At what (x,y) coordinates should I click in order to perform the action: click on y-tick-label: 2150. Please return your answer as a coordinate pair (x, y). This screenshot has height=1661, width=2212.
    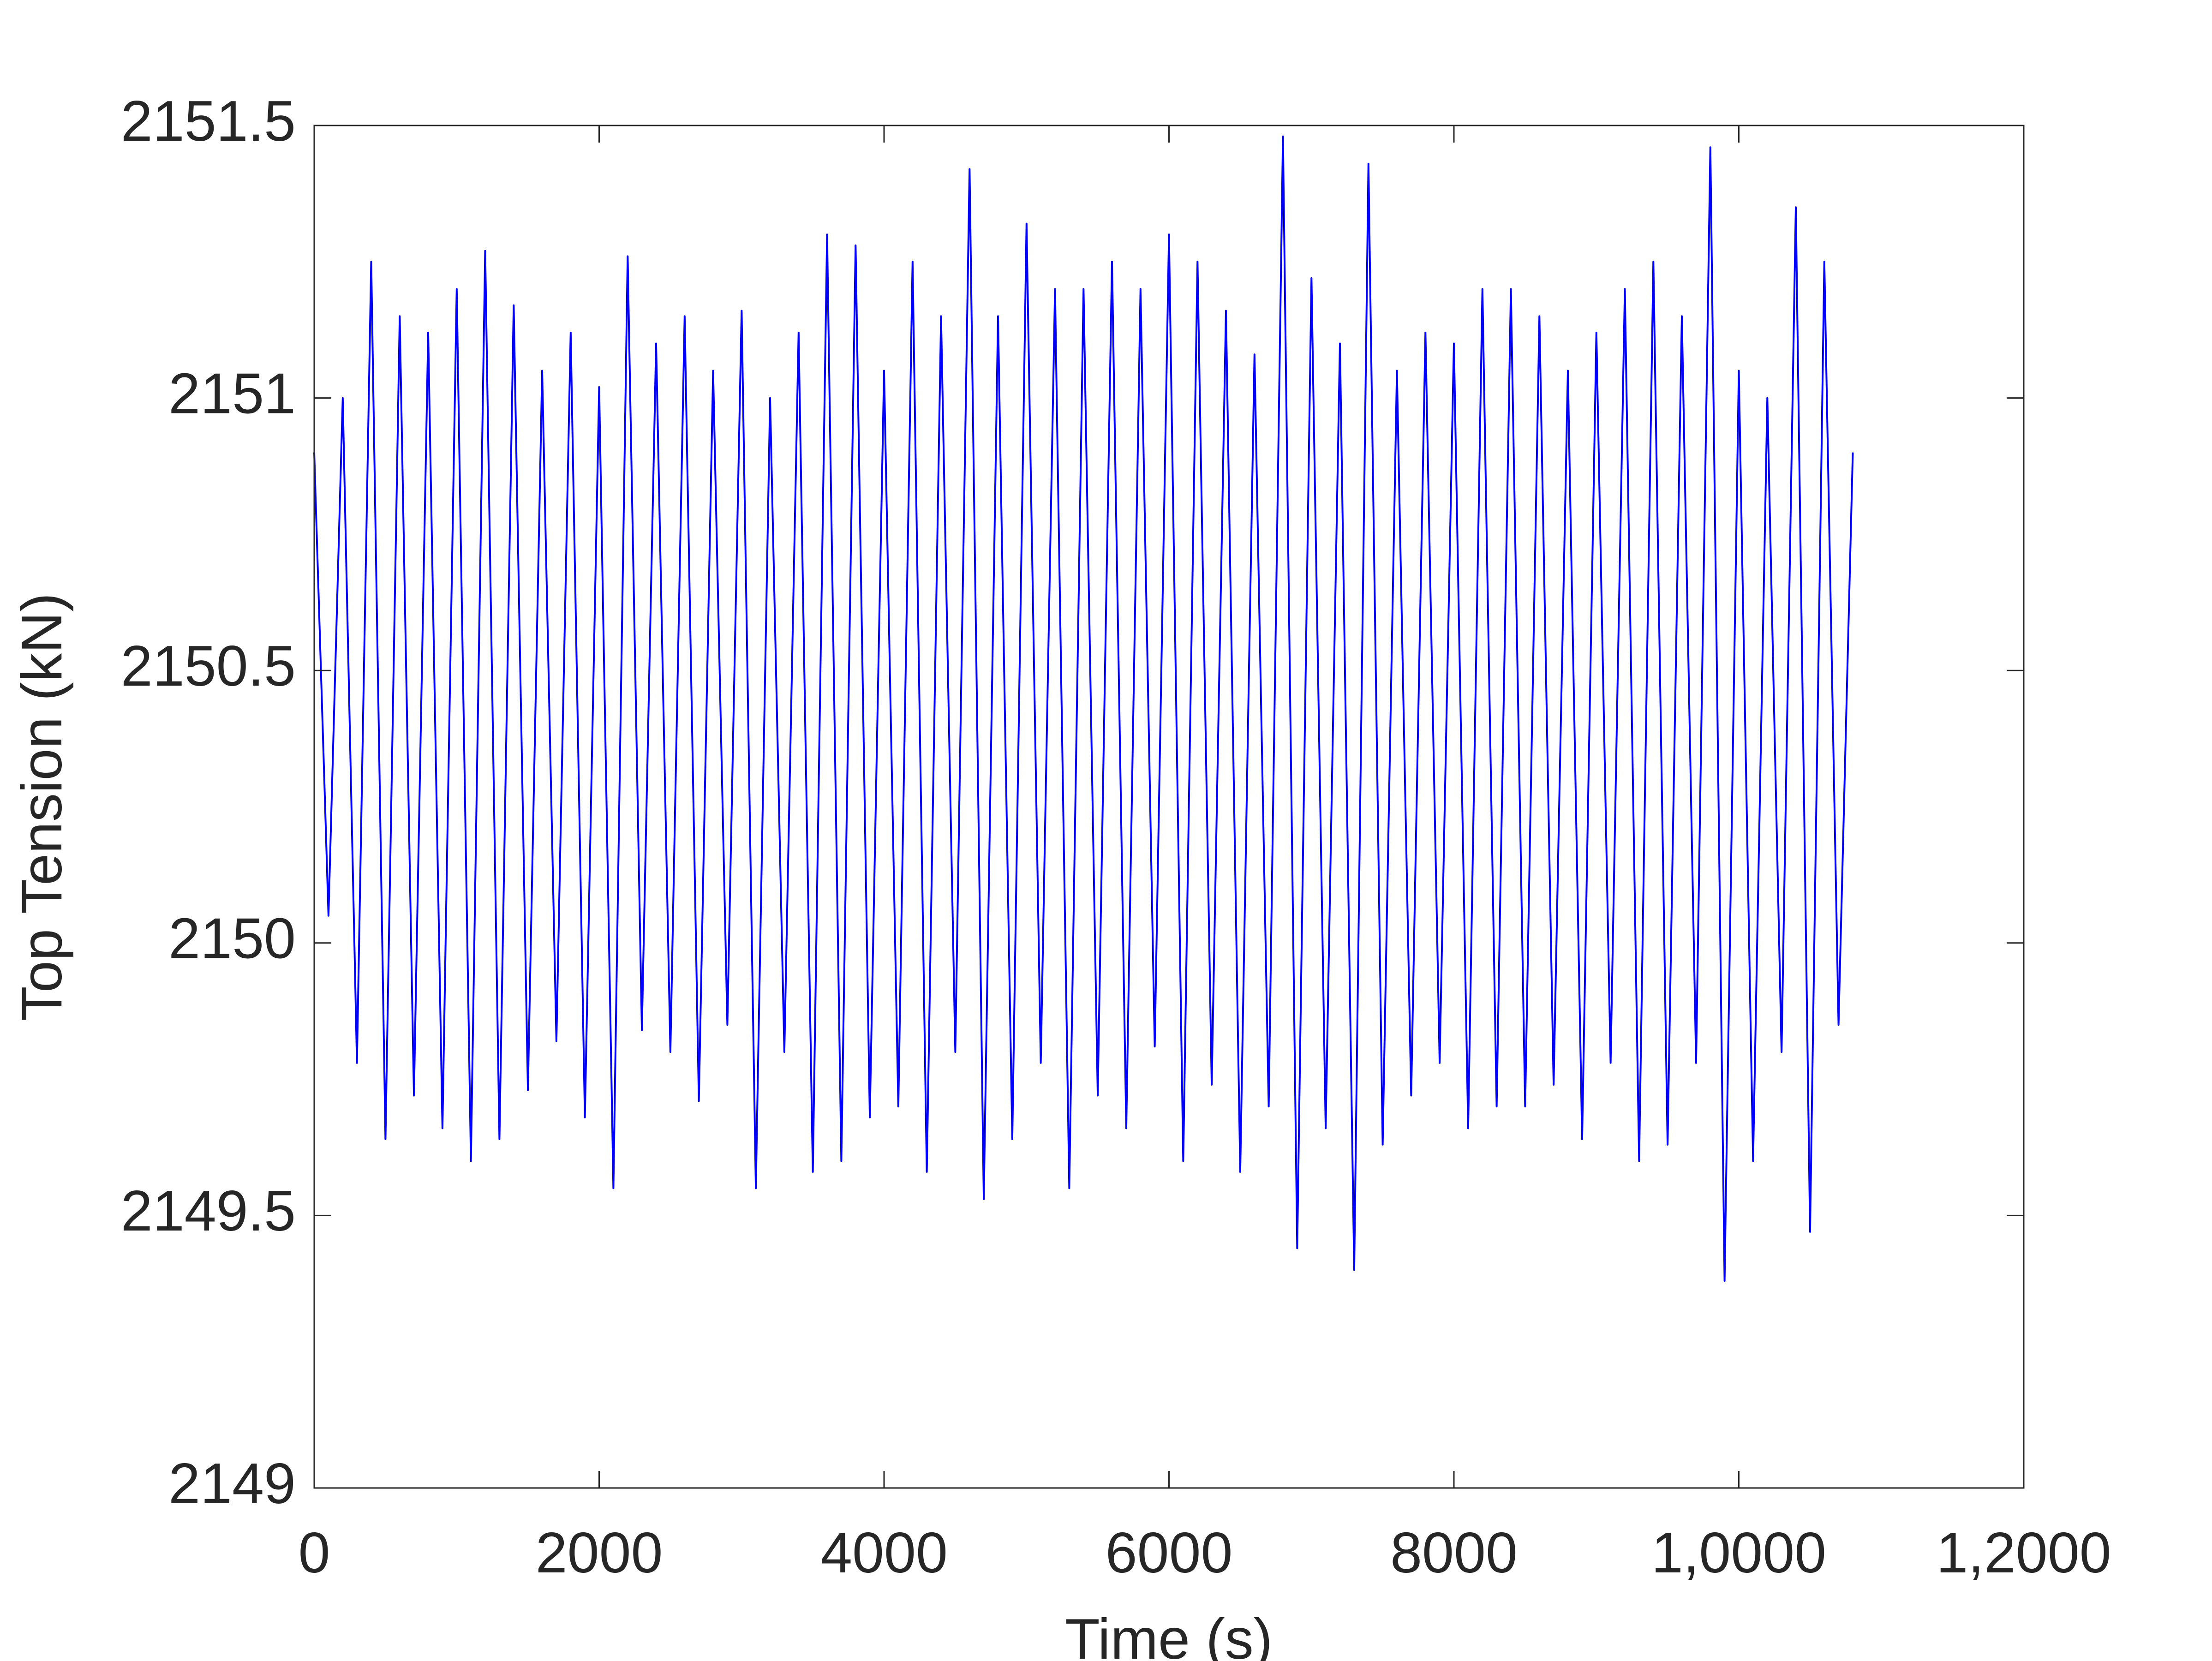
    Looking at the image, I should click on (232, 939).